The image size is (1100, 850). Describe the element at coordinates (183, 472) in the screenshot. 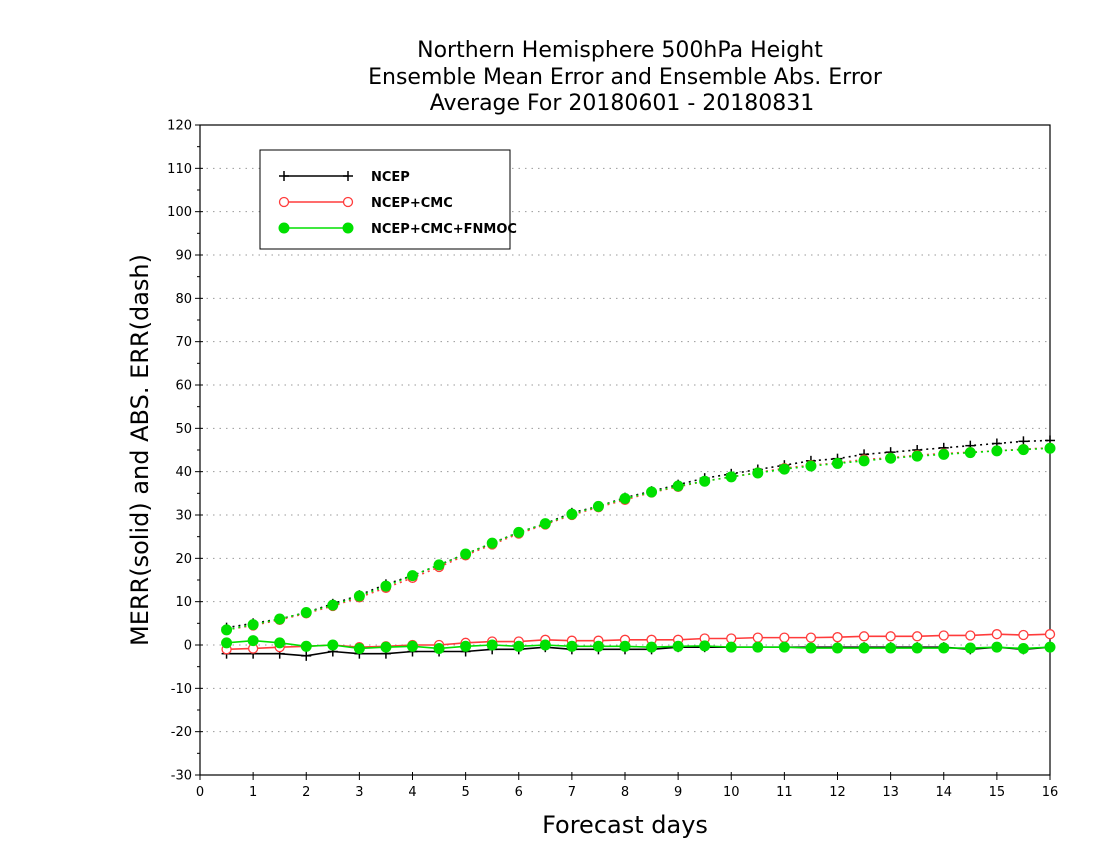

I see `y-tick-label: 40` at that location.